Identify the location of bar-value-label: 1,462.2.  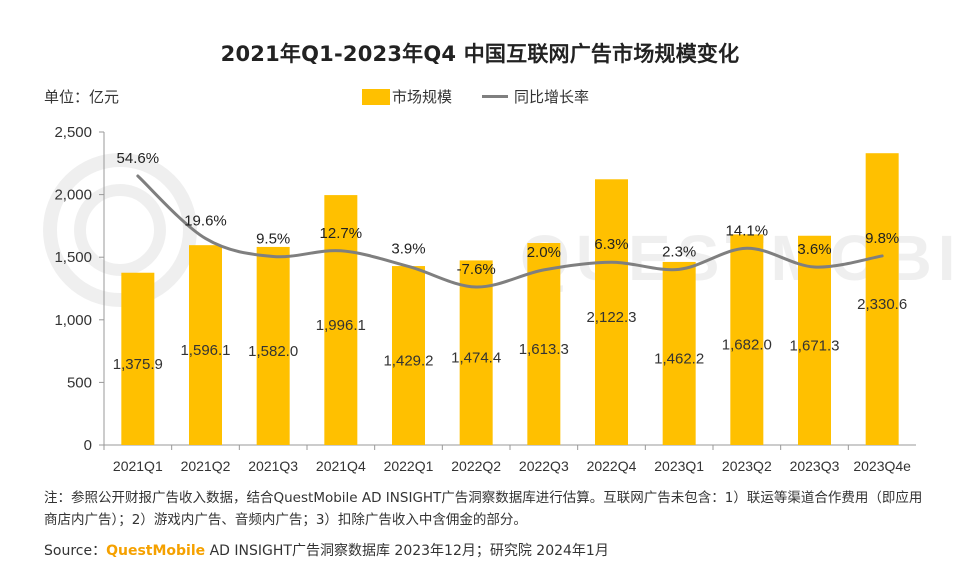
(679, 358).